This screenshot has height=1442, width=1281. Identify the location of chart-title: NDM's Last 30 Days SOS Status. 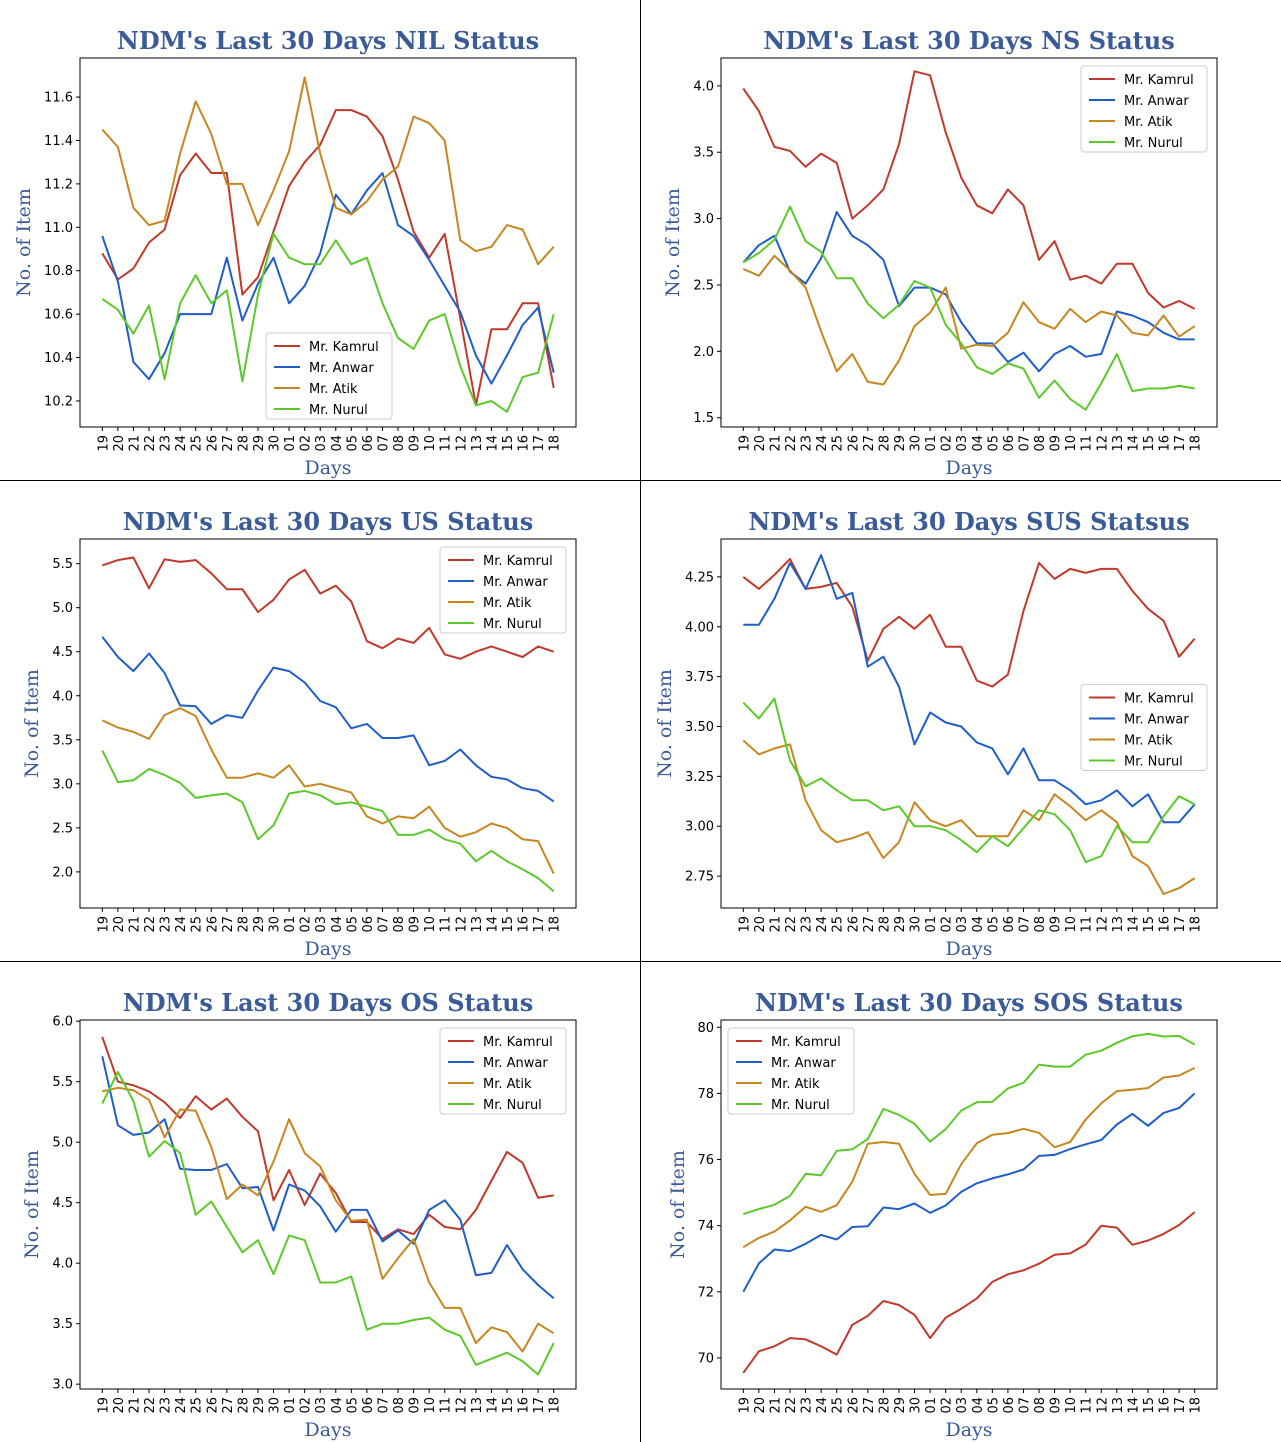
(969, 1002).